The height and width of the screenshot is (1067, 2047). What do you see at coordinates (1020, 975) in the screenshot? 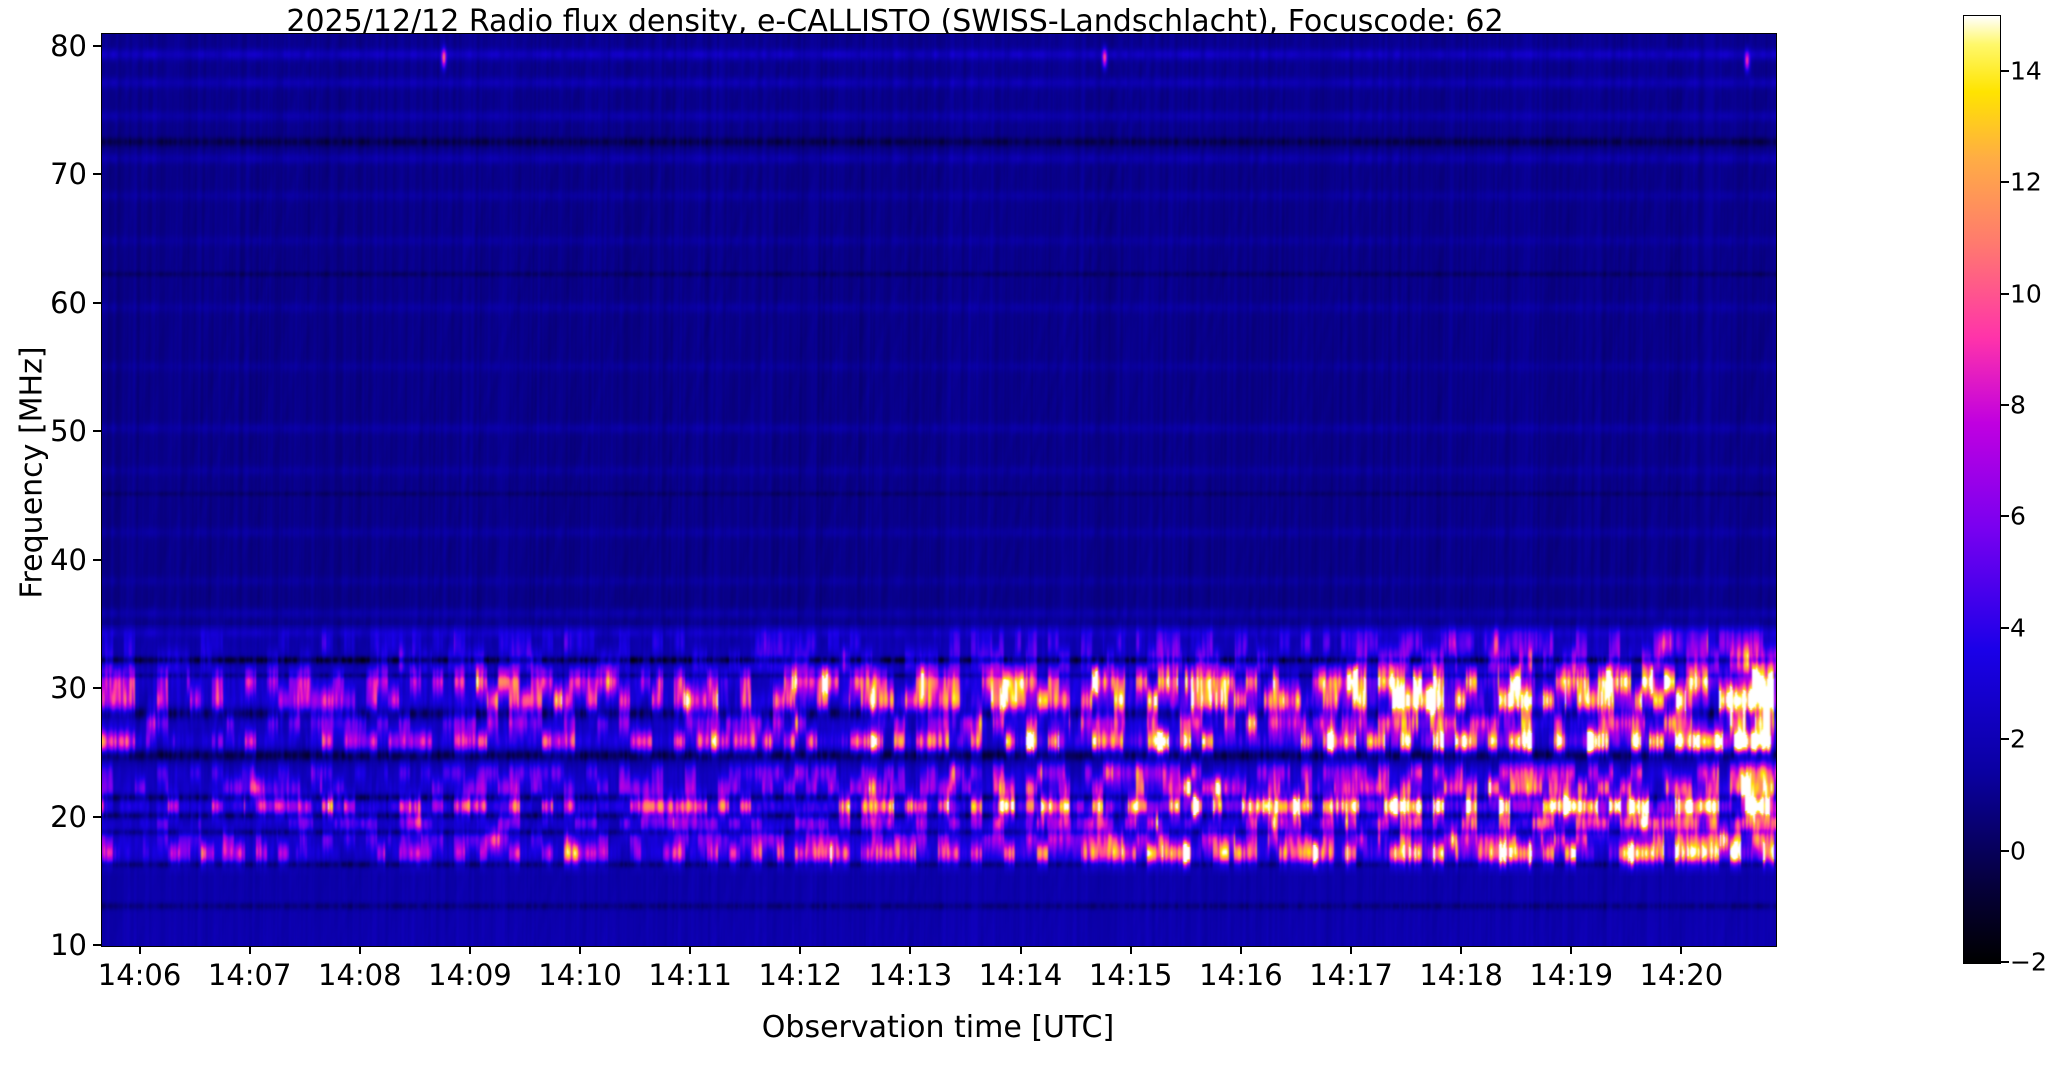
I see `x-axis-tick-label: 14:14` at bounding box center [1020, 975].